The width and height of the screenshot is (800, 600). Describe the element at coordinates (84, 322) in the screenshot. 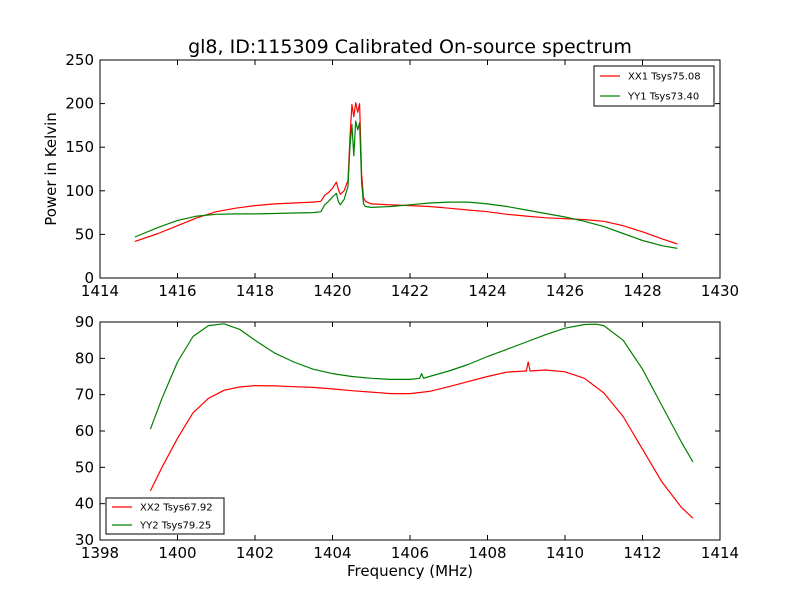

I see `y-tick-label: 90` at that location.